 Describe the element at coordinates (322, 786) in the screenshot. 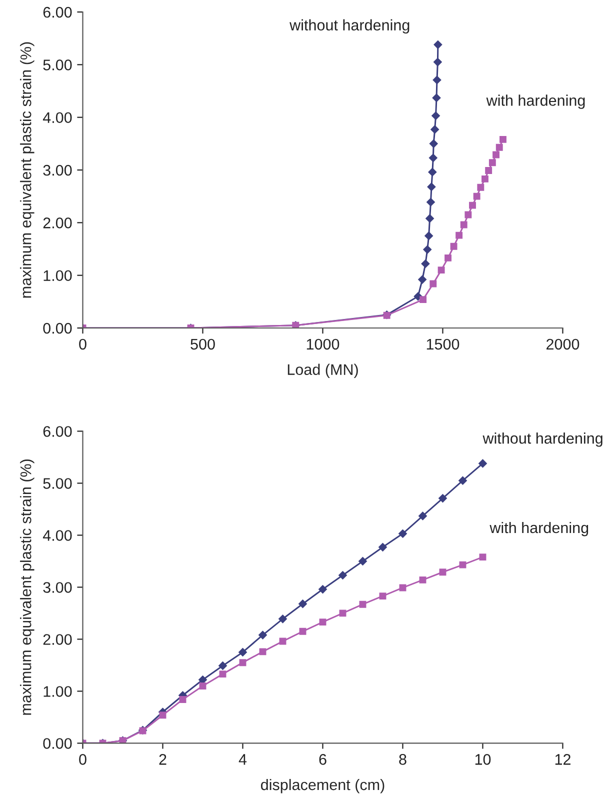

I see `x-axis-title: displacement (cm)` at that location.